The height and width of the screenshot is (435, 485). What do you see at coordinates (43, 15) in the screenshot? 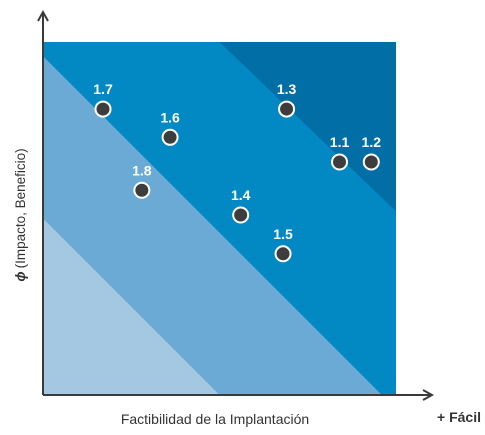
I see `y-axis-arrow` at bounding box center [43, 15].